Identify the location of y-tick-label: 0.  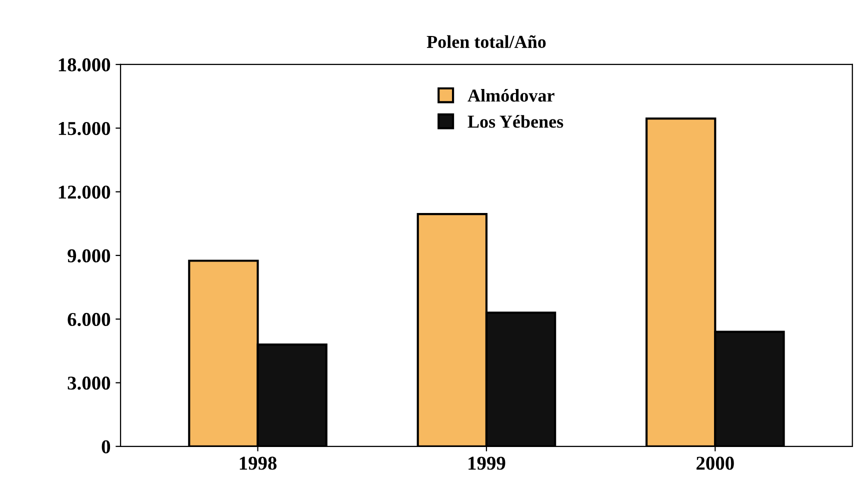
(106, 447).